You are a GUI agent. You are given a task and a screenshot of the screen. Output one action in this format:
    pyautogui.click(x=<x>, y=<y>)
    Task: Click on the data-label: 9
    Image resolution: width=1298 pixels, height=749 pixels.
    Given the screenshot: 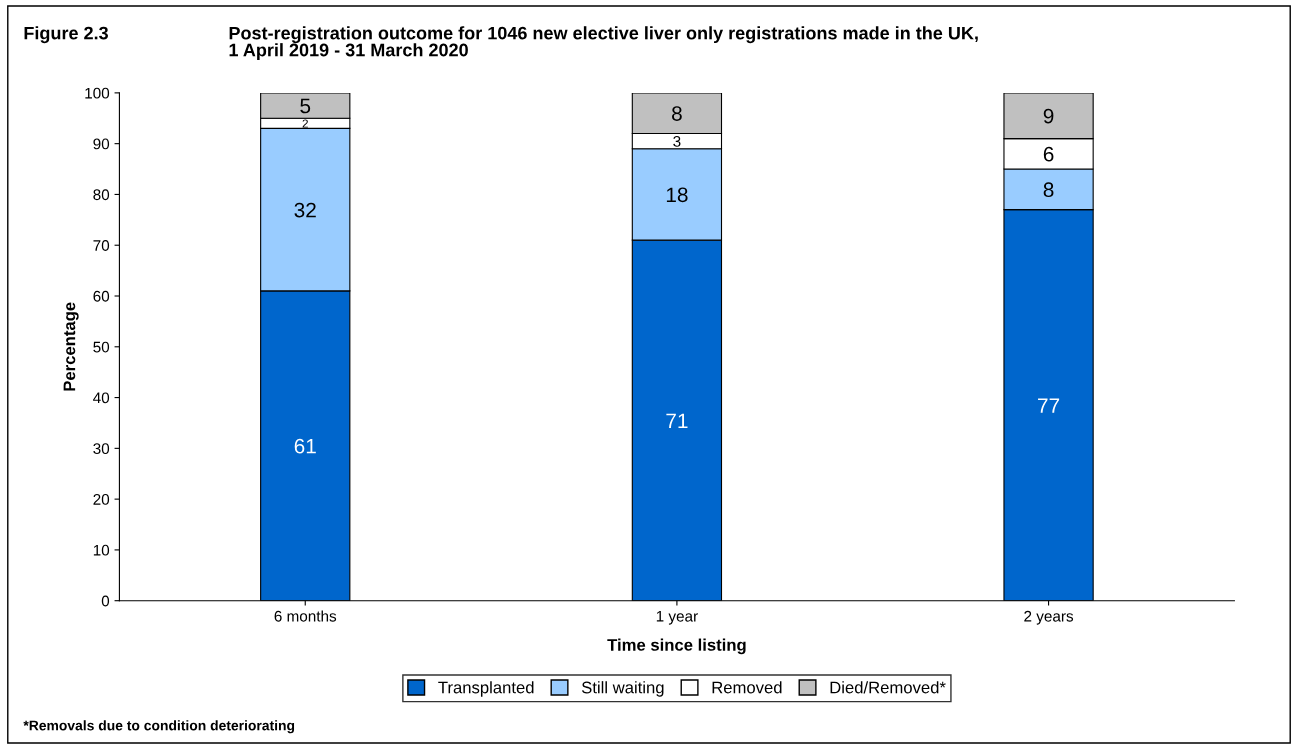 What is the action you would take?
    pyautogui.click(x=1048, y=116)
    